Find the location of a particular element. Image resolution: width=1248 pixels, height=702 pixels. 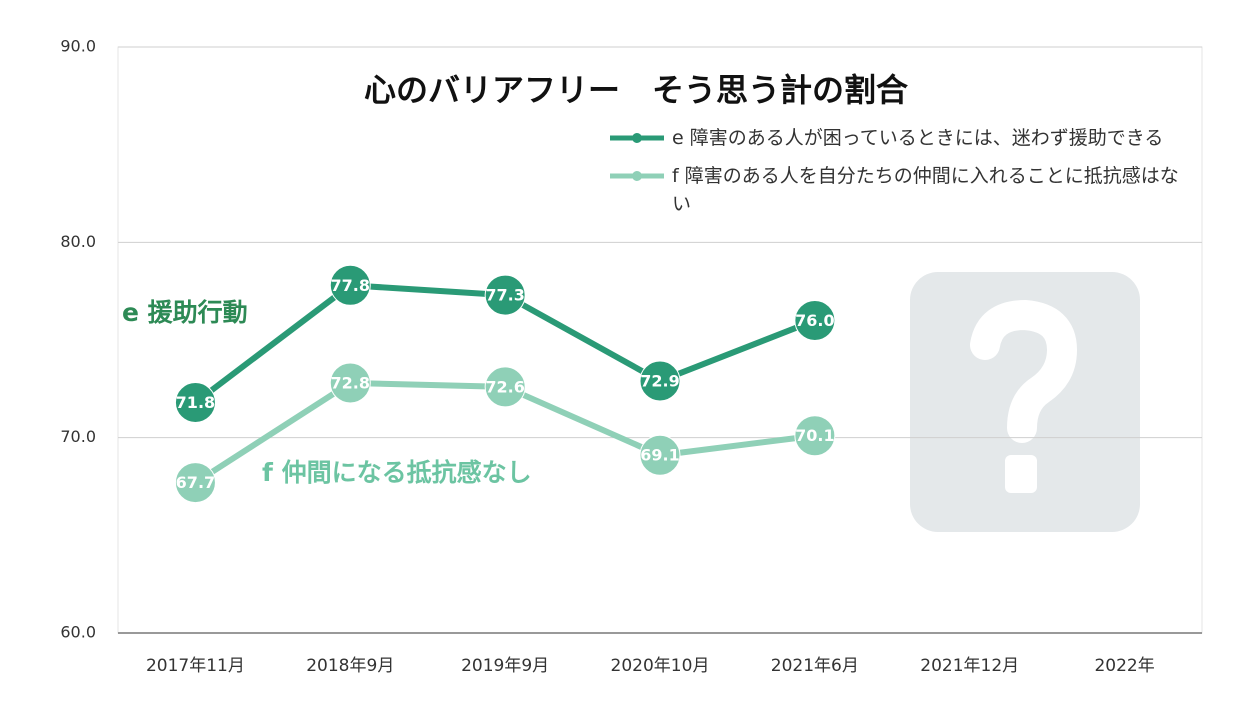

x-tick-label: 2017年11月 is located at coordinates (195, 666).